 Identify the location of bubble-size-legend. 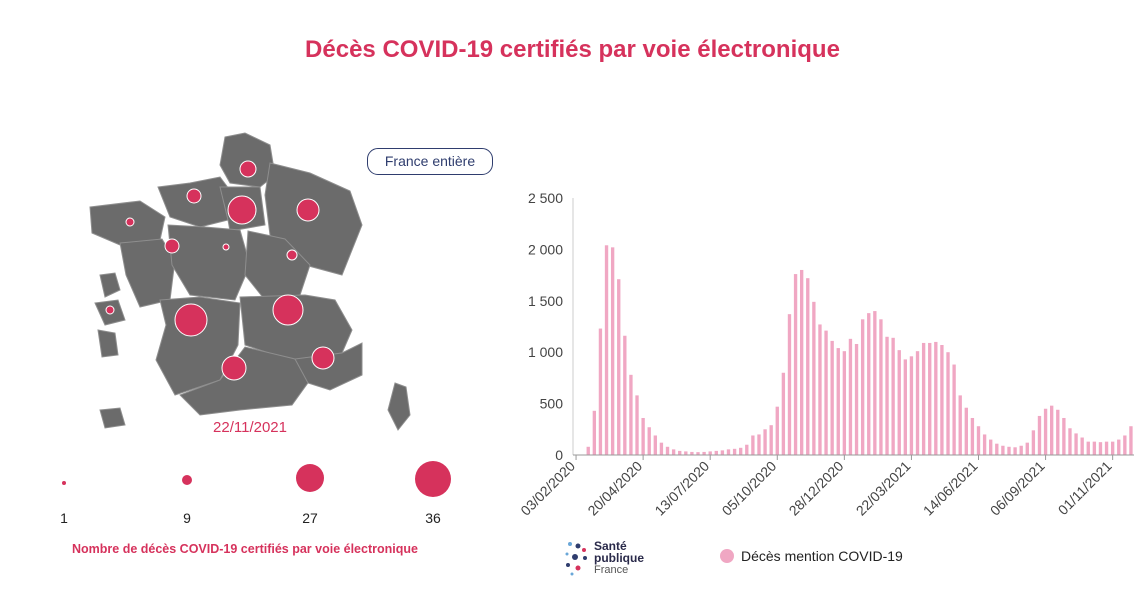
(256, 479).